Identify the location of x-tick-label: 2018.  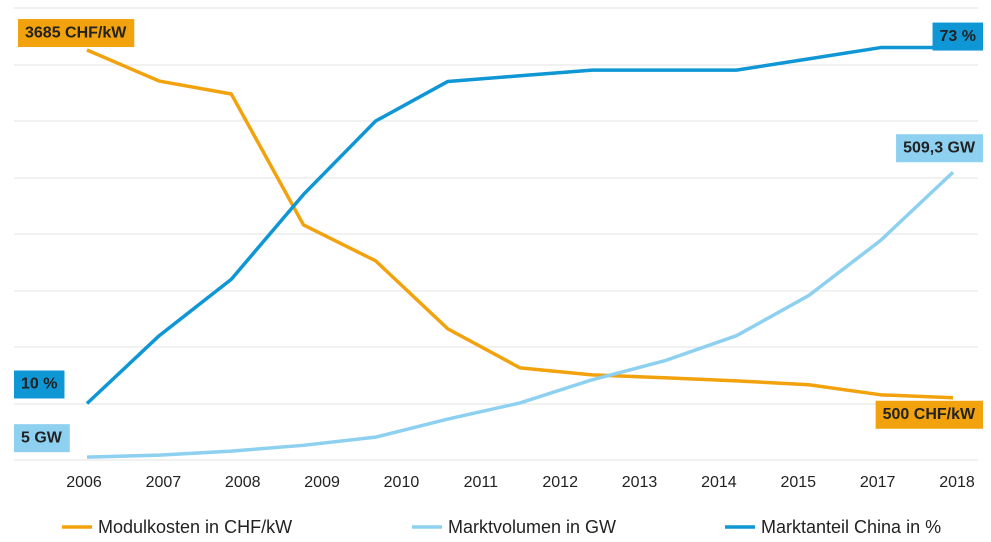
(957, 482).